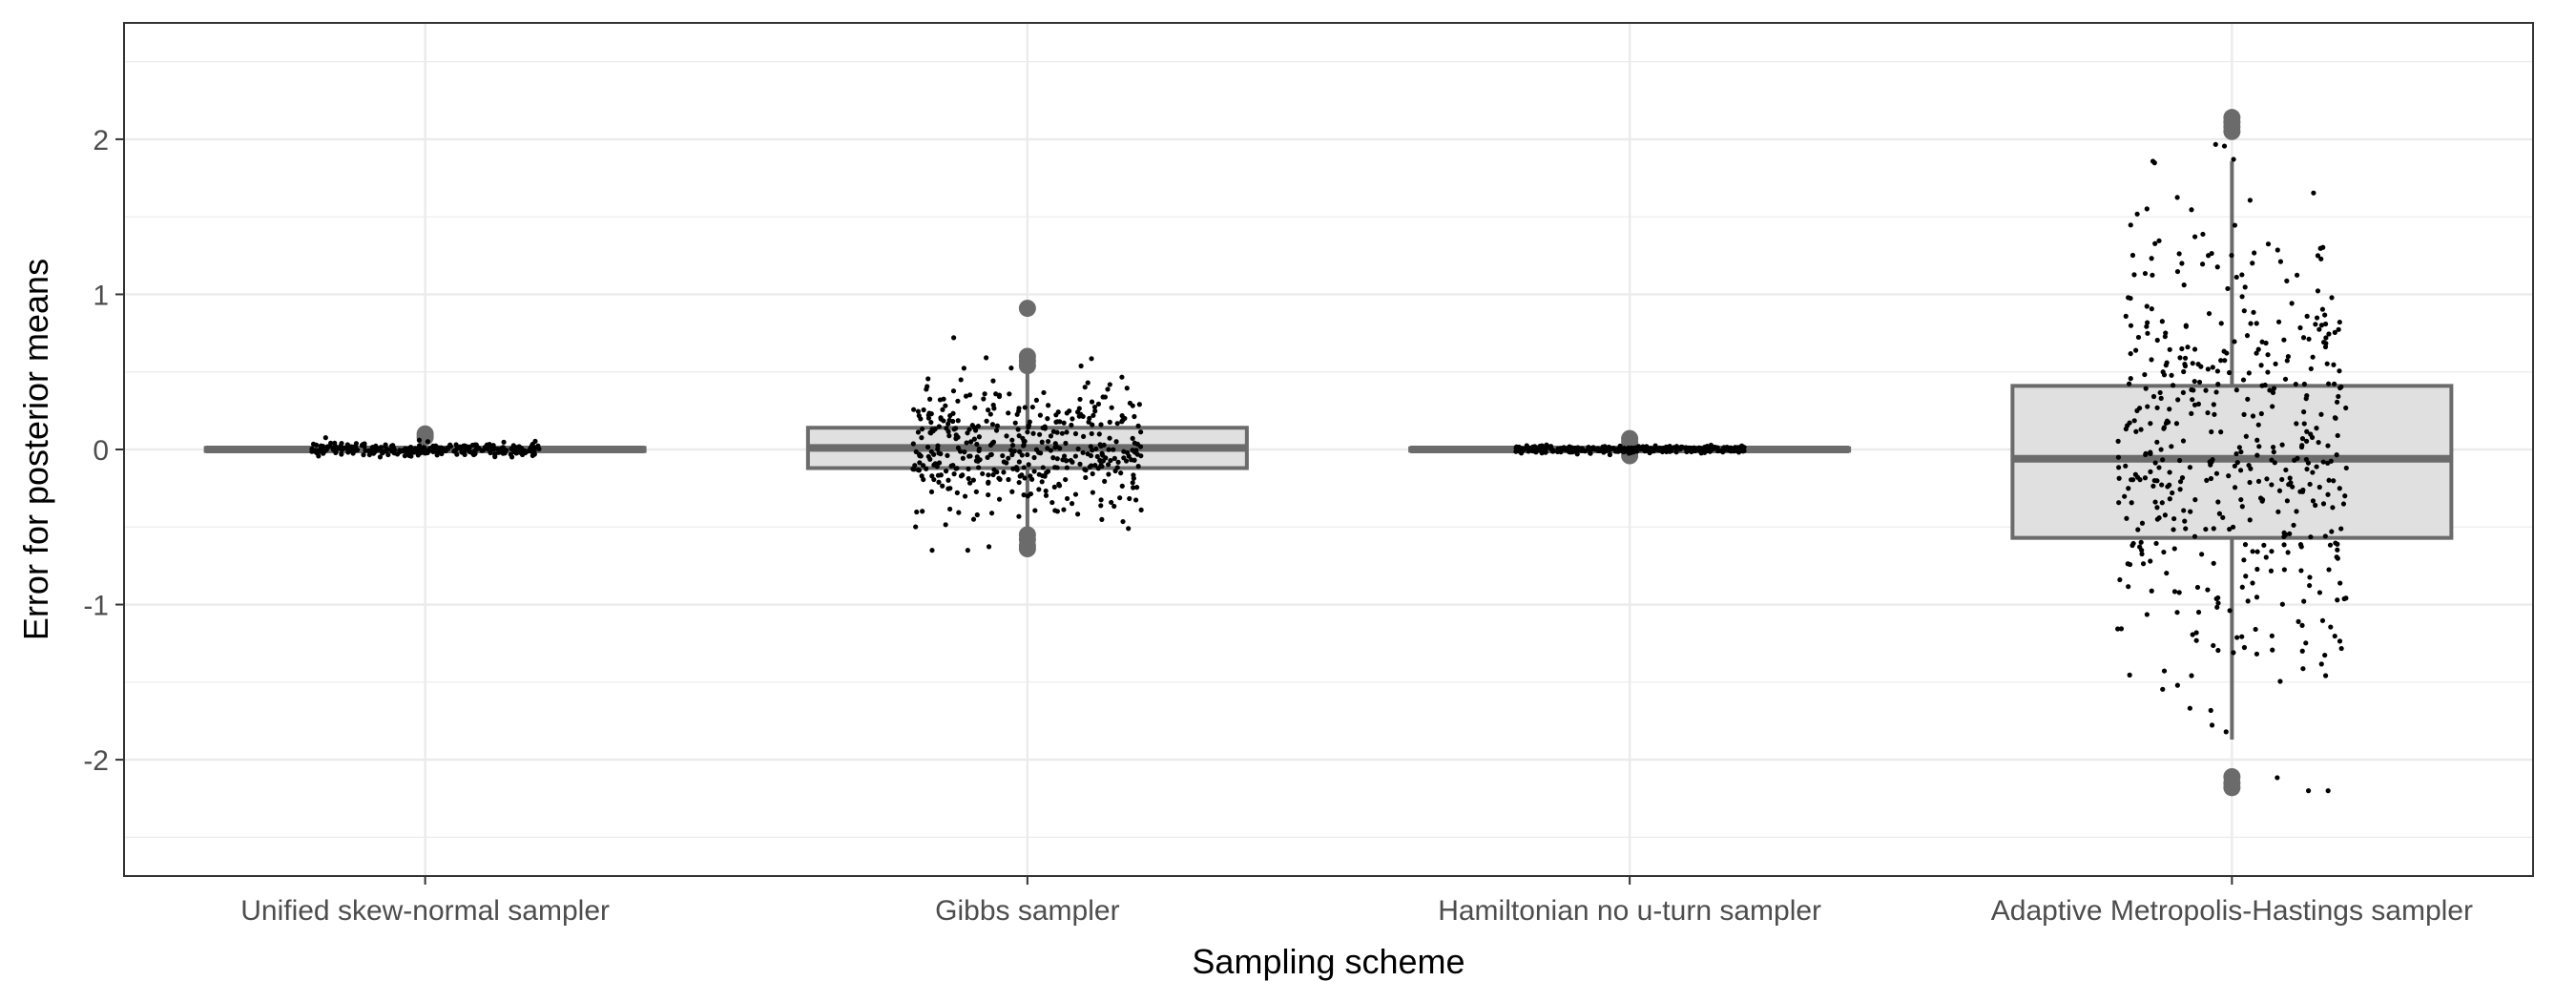 Image resolution: width=2576 pixels, height=1002 pixels. What do you see at coordinates (2232, 131) in the screenshot?
I see `outlier-point` at bounding box center [2232, 131].